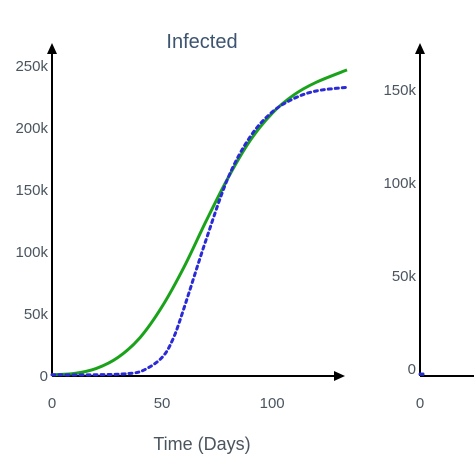  Describe the element at coordinates (201, 42) in the screenshot. I see `chart-title: Infected` at that location.